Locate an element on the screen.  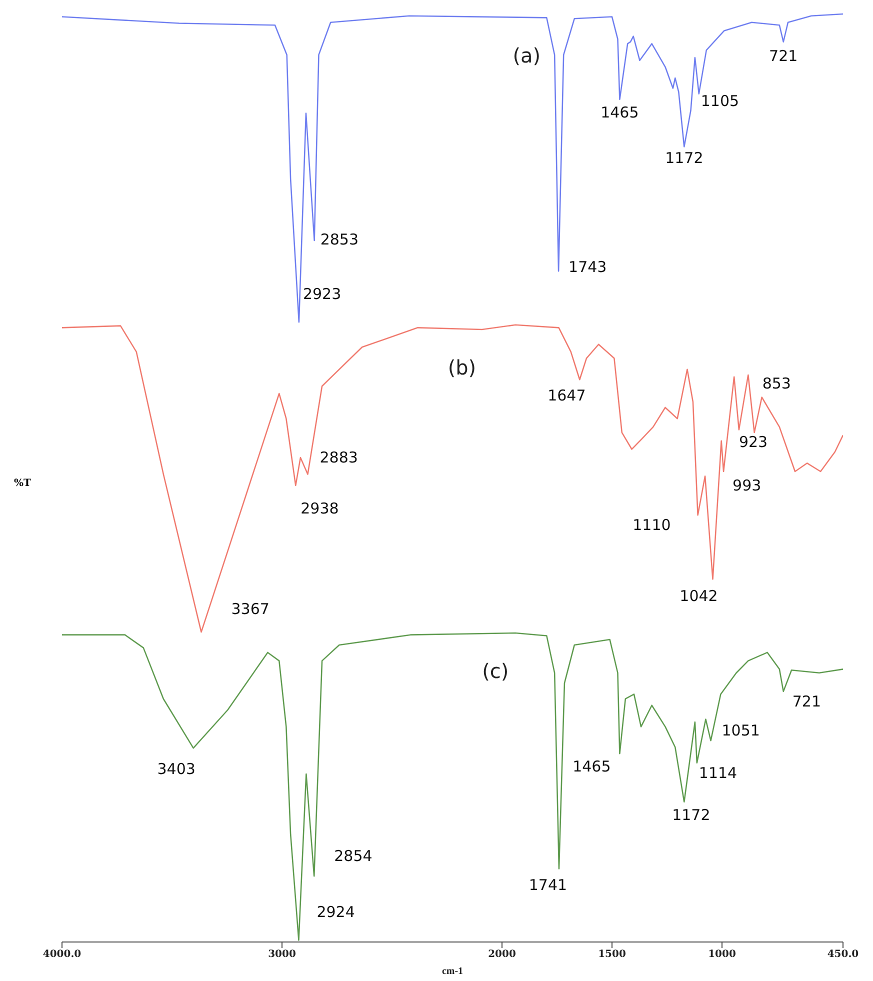
annotation: 2853 is located at coordinates (339, 239).